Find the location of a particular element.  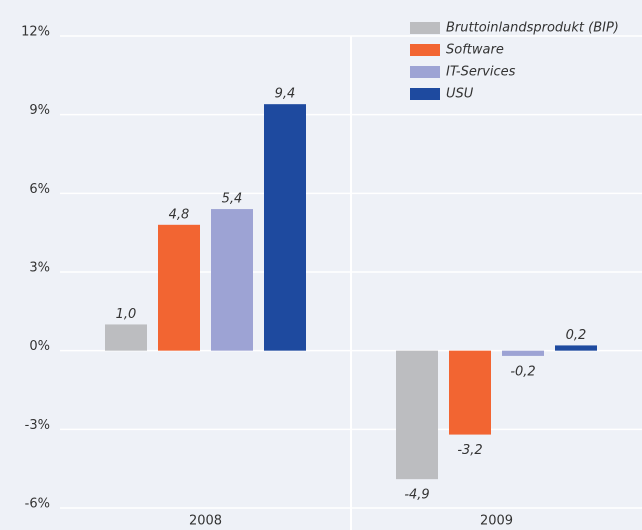

legend-label: USU is located at coordinates (460, 94).